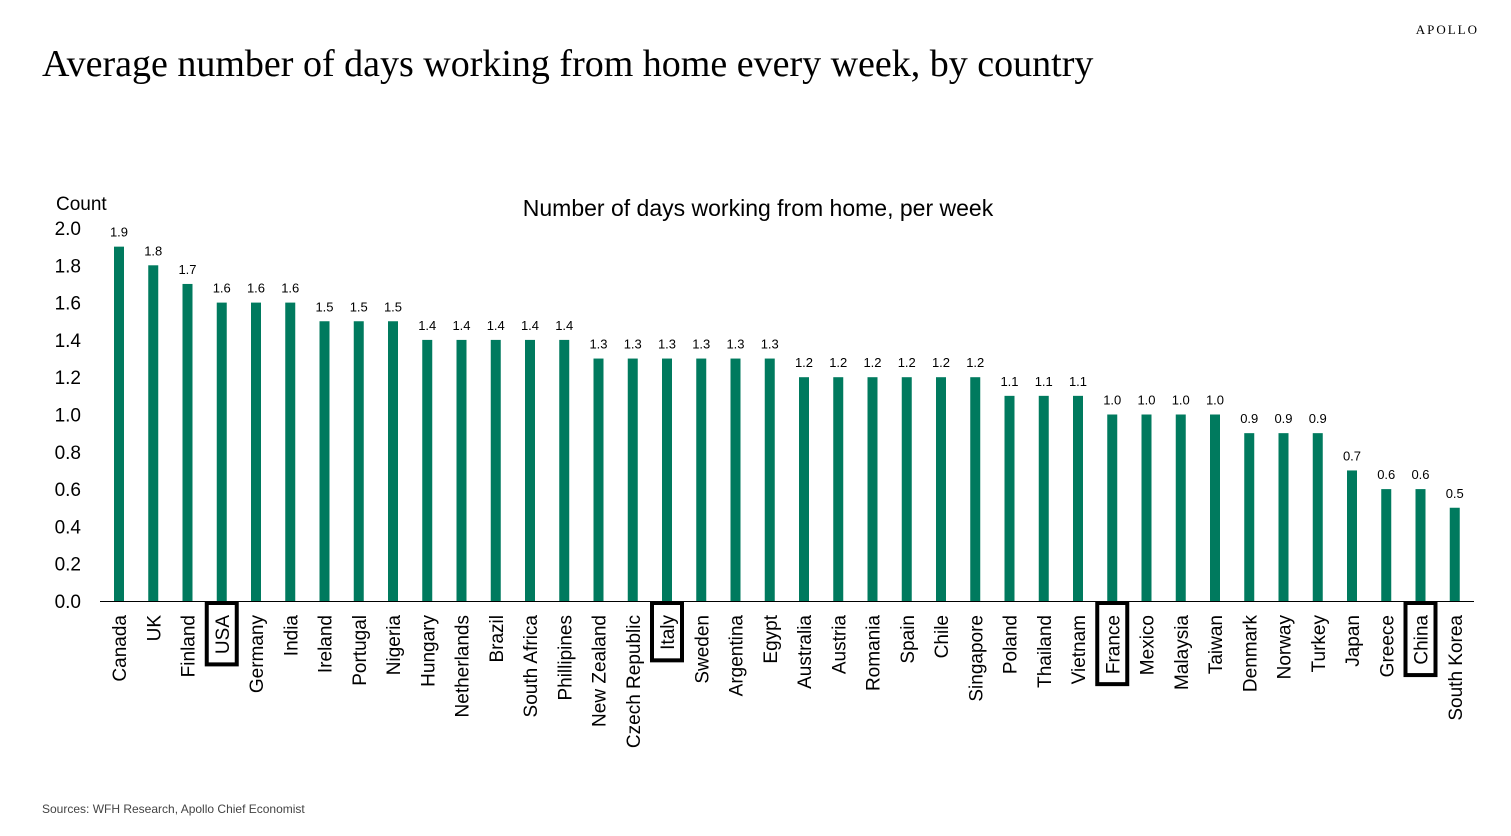 The image size is (1511, 836). Describe the element at coordinates (1216, 644) in the screenshot. I see `x-tick-label: Taiwan` at that location.